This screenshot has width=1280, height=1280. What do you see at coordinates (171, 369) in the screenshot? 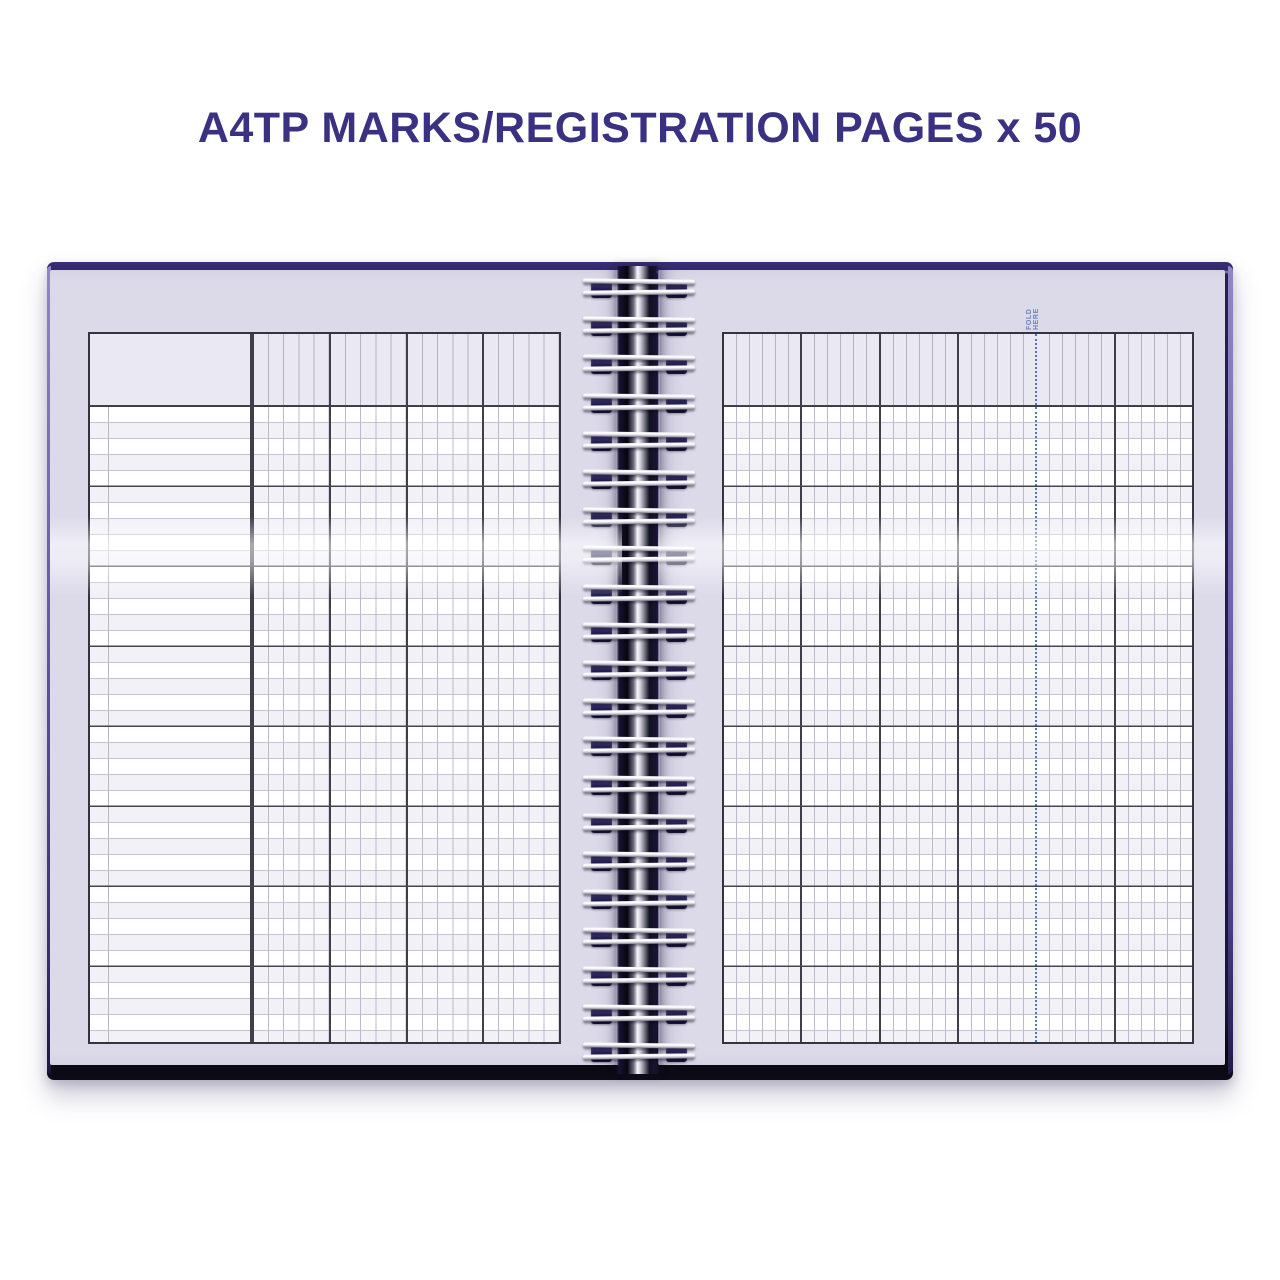
I see `name-column-header` at bounding box center [171, 369].